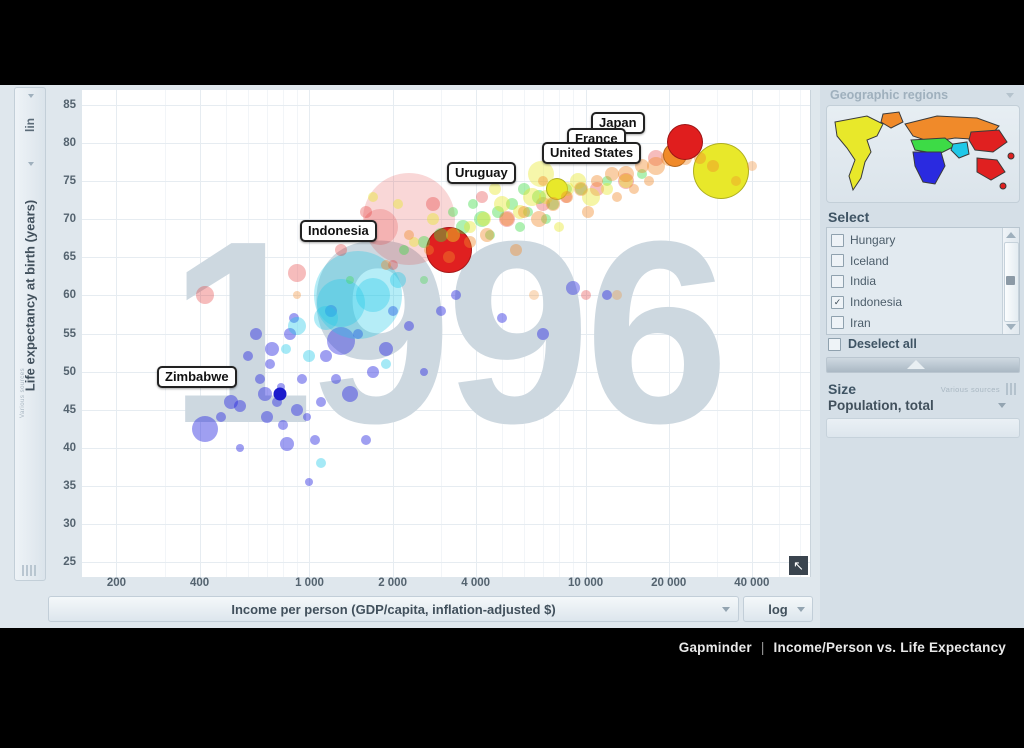  I want to click on country-list-scrollbar, so click(1010, 281).